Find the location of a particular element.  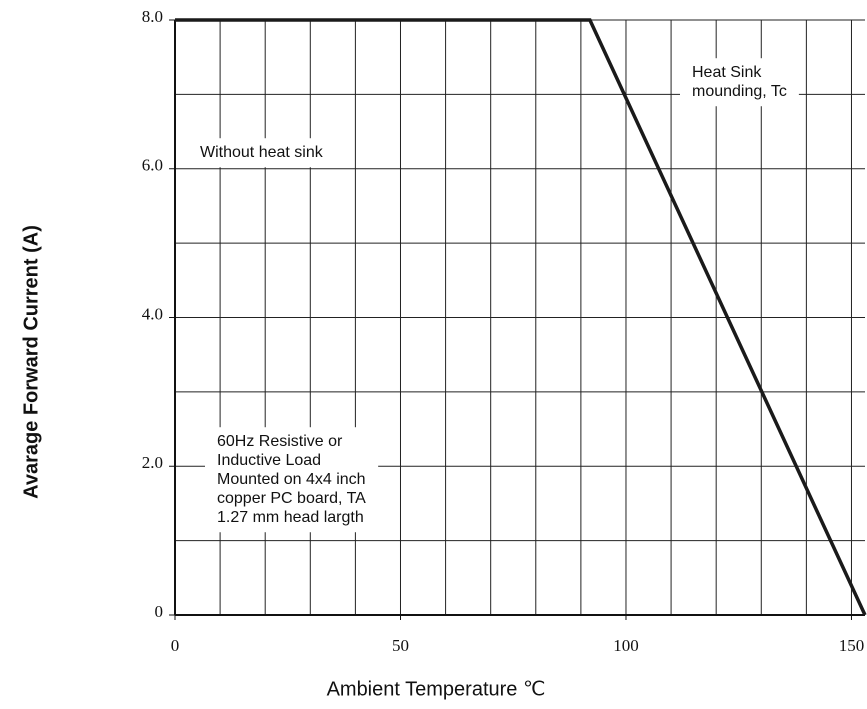

annotation-text: 1.27 mm head largth is located at coordinates (290, 517).